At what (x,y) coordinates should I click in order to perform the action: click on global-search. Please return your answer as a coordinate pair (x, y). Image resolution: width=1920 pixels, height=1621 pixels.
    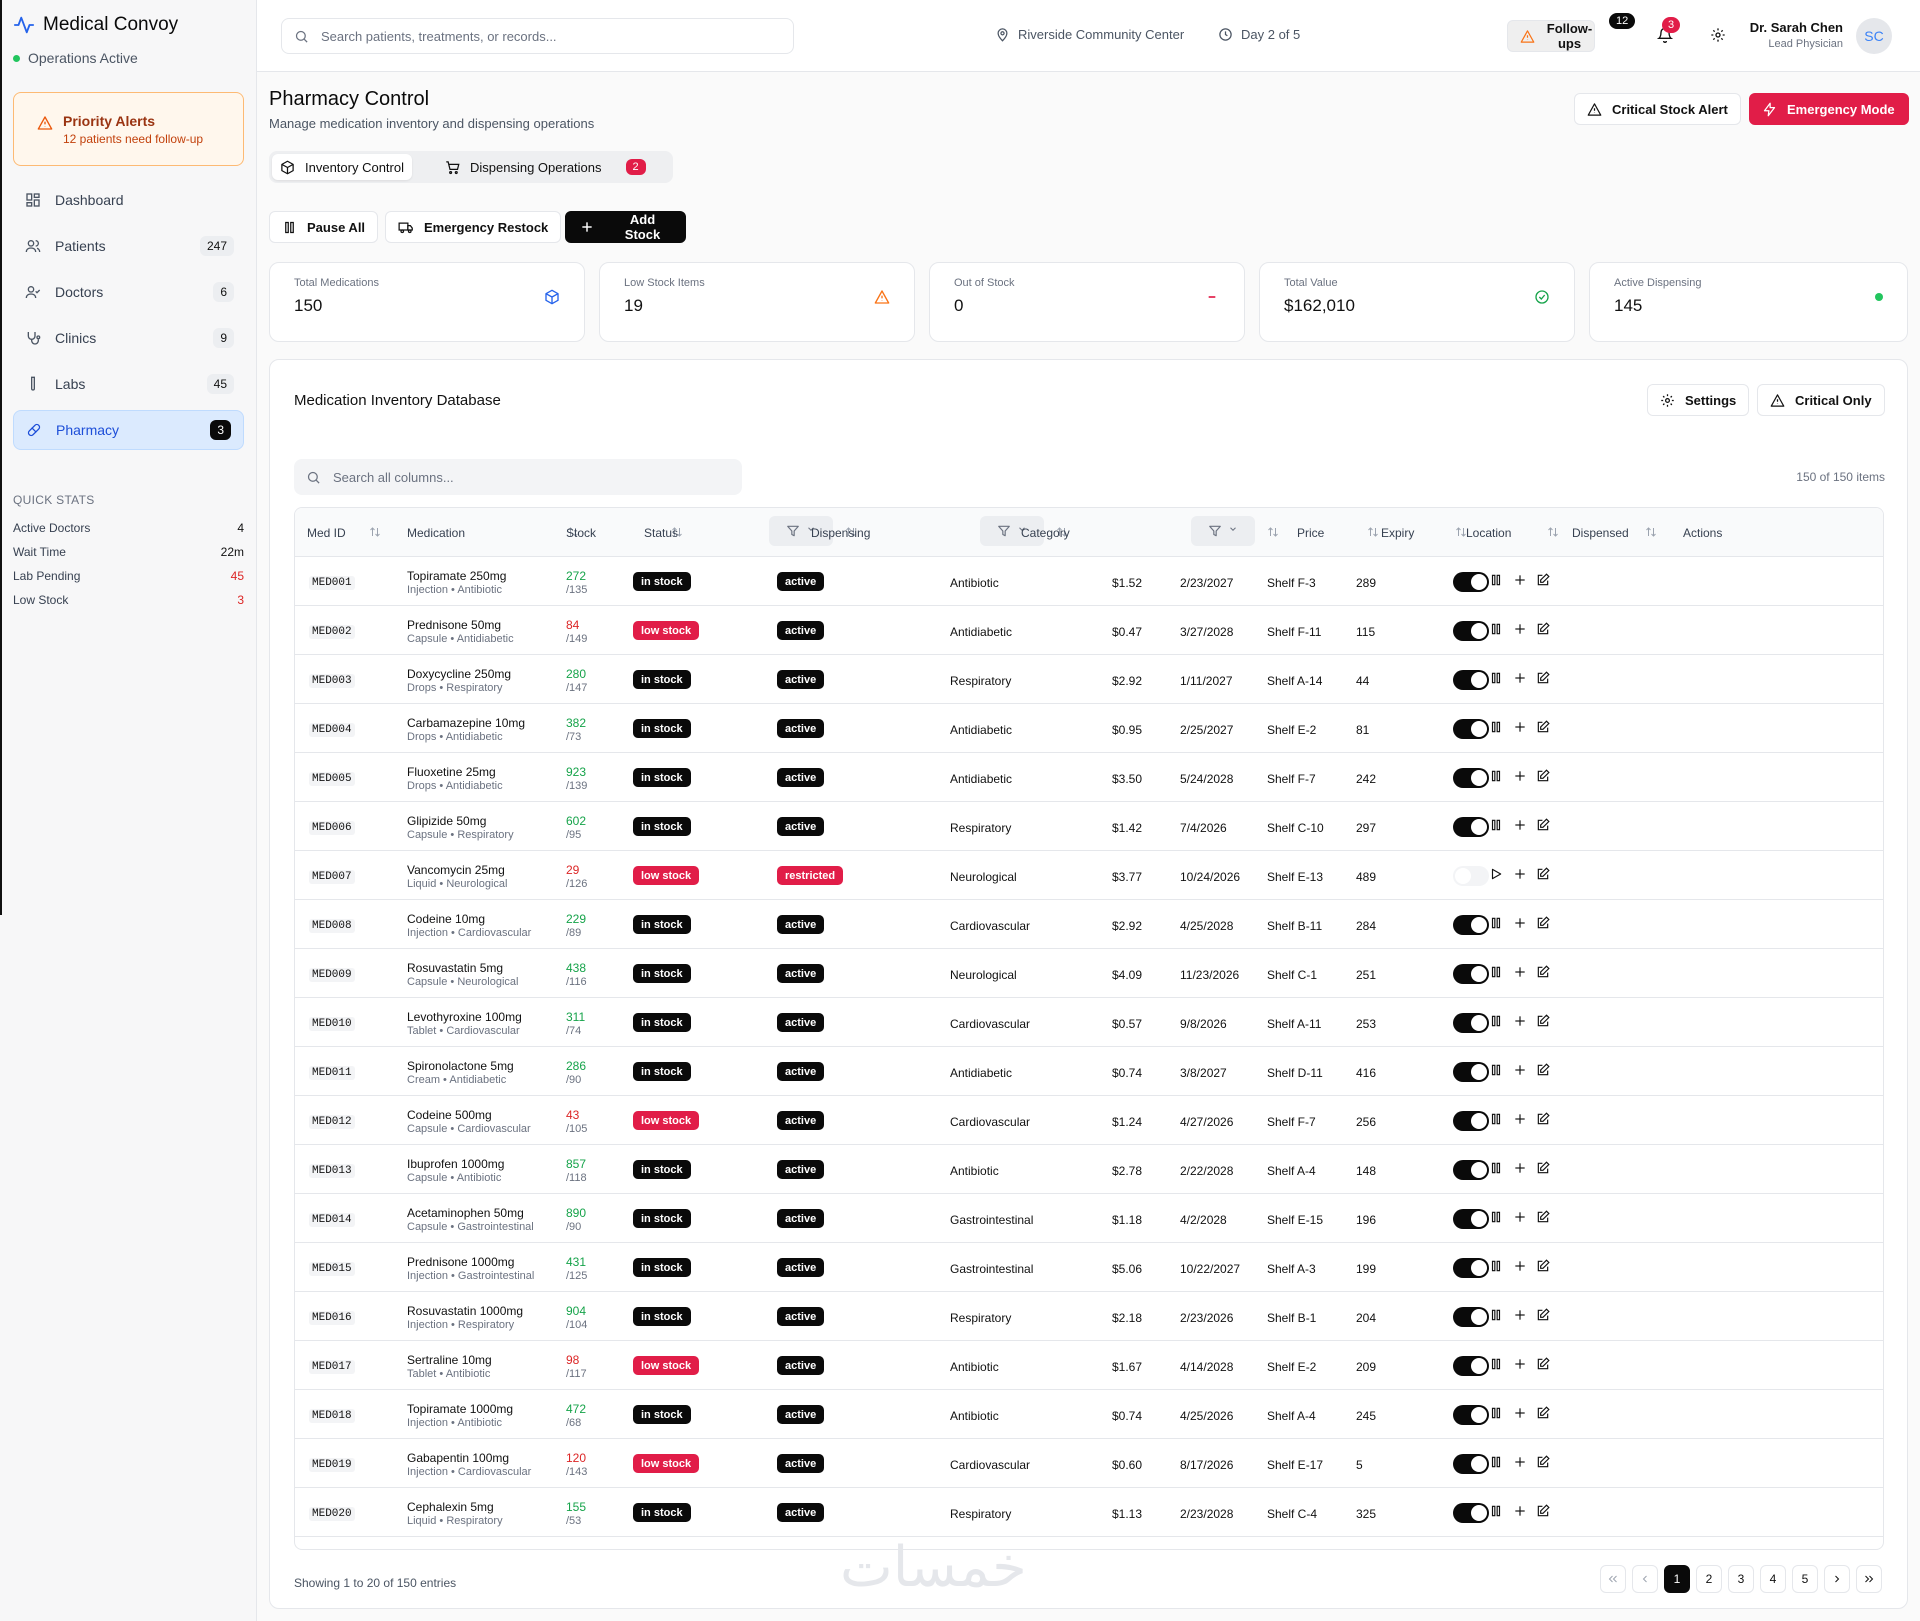
    Looking at the image, I should click on (537, 36).